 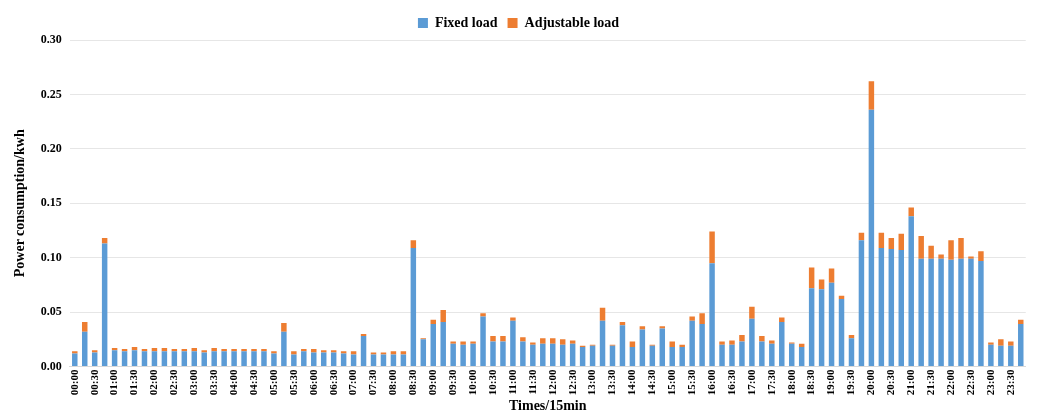 I want to click on x-tick-label: 11:00, so click(x=511, y=382).